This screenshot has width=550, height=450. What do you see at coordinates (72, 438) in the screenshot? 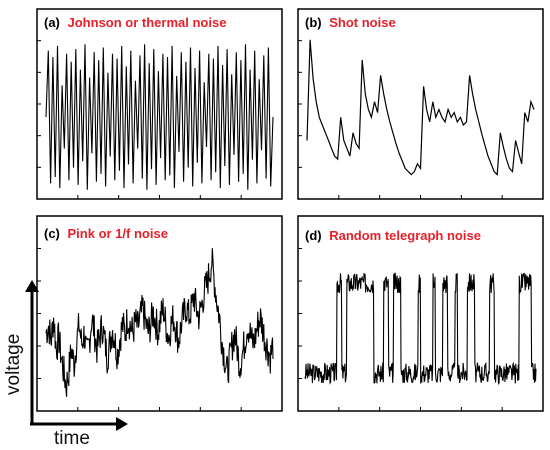
I see `x-axis-label: time` at bounding box center [72, 438].